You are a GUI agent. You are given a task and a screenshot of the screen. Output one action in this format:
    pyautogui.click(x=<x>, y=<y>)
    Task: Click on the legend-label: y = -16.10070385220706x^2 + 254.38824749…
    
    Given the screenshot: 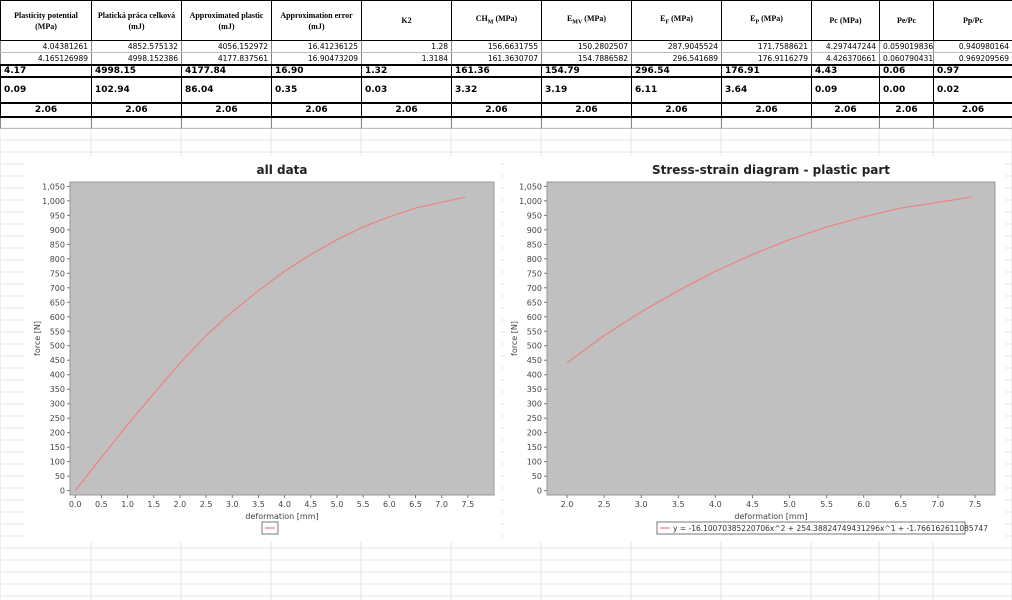 What is the action you would take?
    pyautogui.click(x=830, y=528)
    